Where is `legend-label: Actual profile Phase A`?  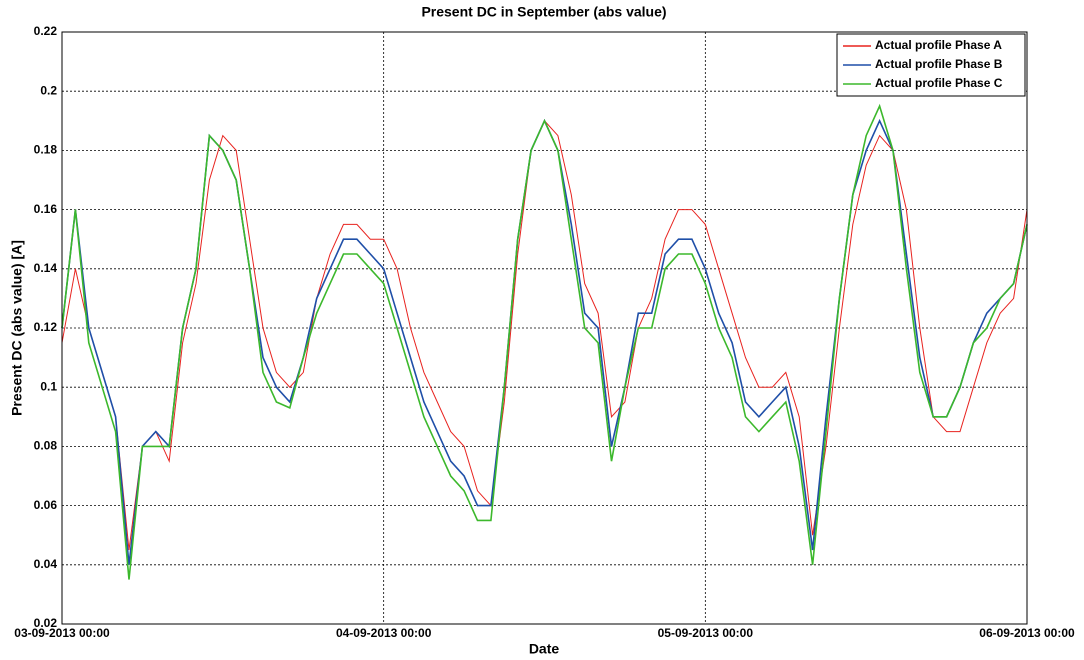 legend-label: Actual profile Phase A is located at coordinates (938, 45).